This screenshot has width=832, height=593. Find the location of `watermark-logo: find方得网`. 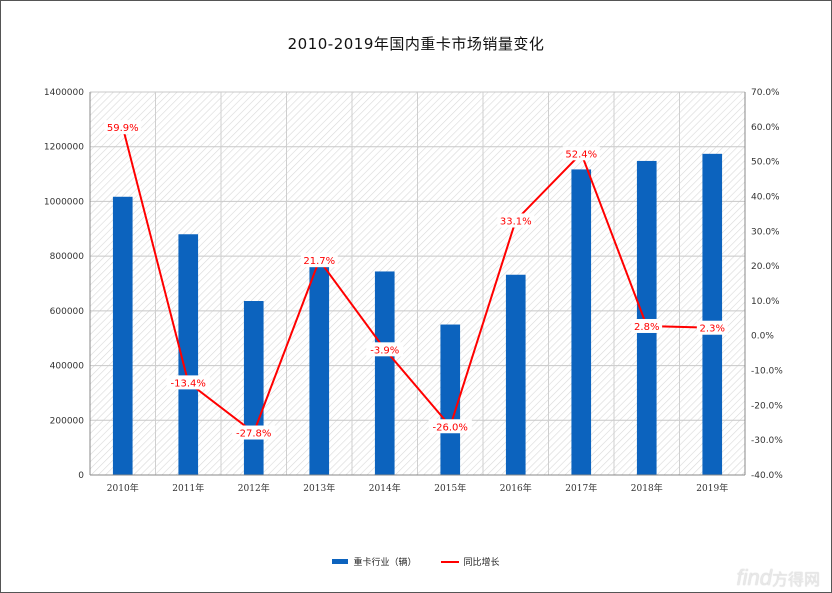

watermark-logo: find方得网 is located at coordinates (778, 577).